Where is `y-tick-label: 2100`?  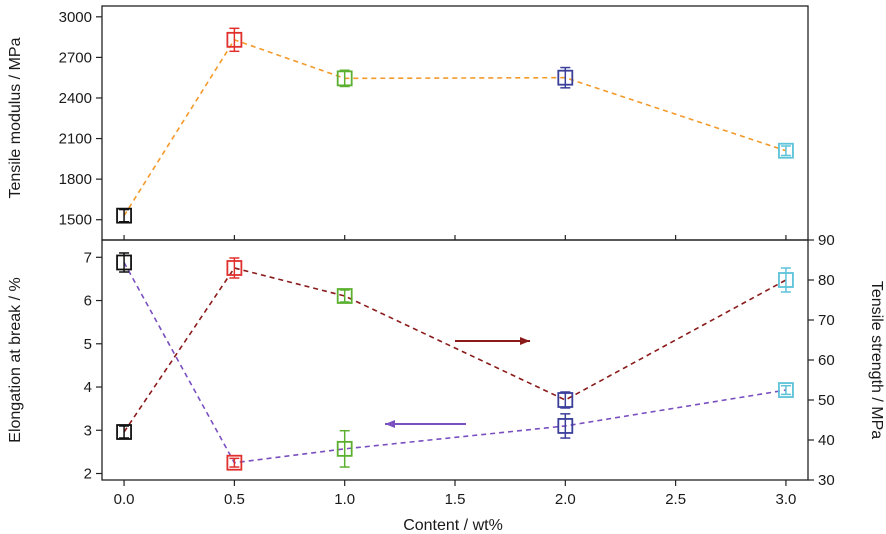 y-tick-label: 2100 is located at coordinates (75, 139).